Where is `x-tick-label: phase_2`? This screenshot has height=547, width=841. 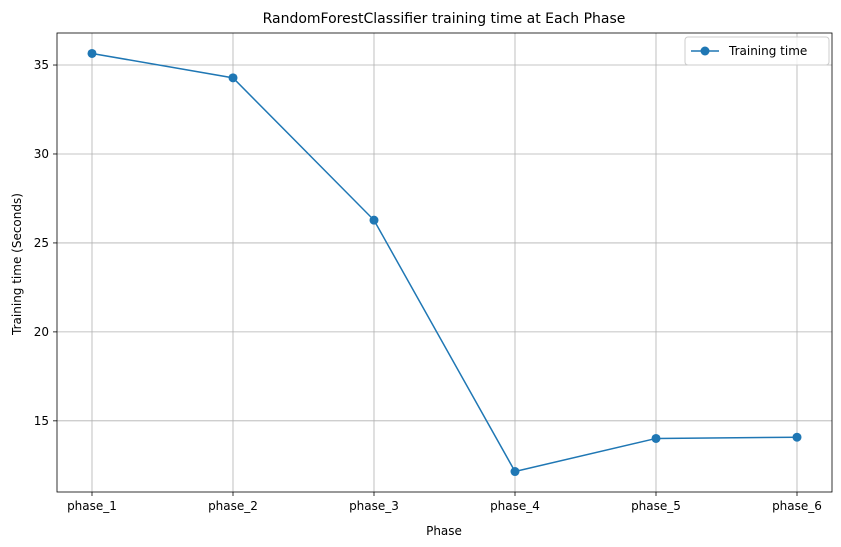
x-tick-label: phase_2 is located at coordinates (233, 506).